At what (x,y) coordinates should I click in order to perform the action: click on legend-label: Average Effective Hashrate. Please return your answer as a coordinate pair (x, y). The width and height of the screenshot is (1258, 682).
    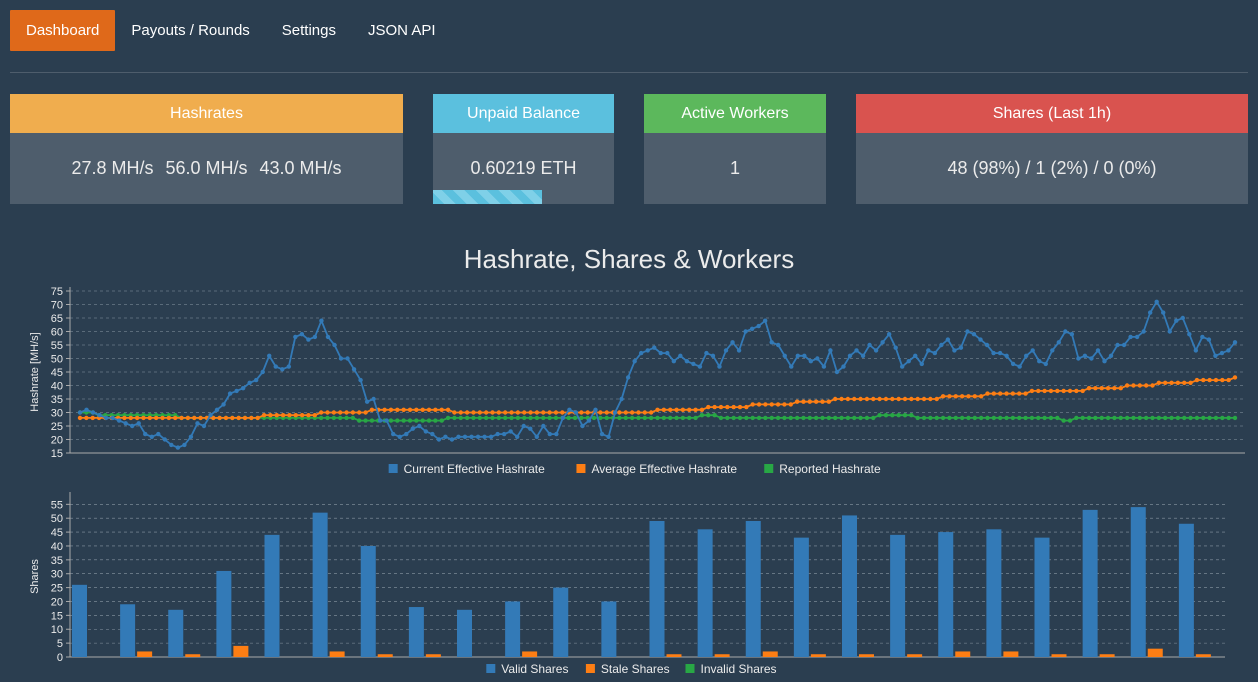
    Looking at the image, I should click on (664, 469).